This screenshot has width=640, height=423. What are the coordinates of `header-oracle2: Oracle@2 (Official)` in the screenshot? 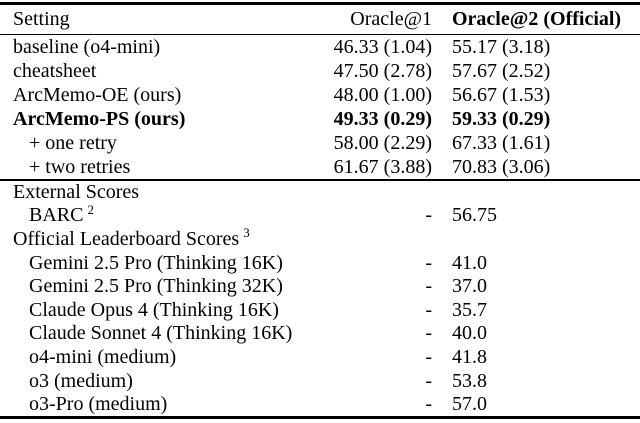 It's located at (537, 18).